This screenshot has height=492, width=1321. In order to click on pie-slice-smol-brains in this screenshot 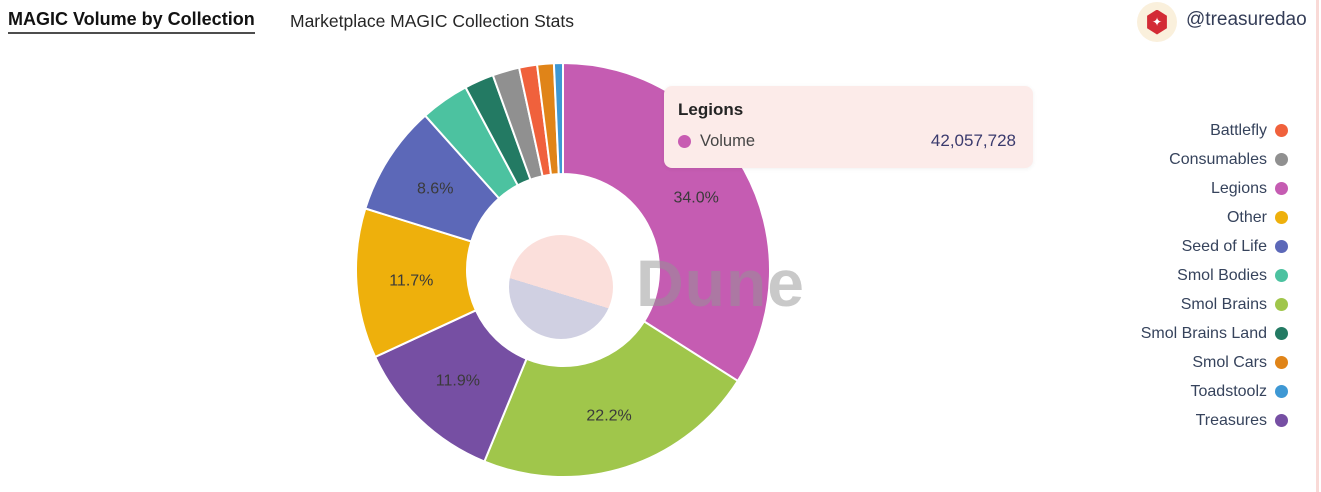, I will do `click(611, 399)`.